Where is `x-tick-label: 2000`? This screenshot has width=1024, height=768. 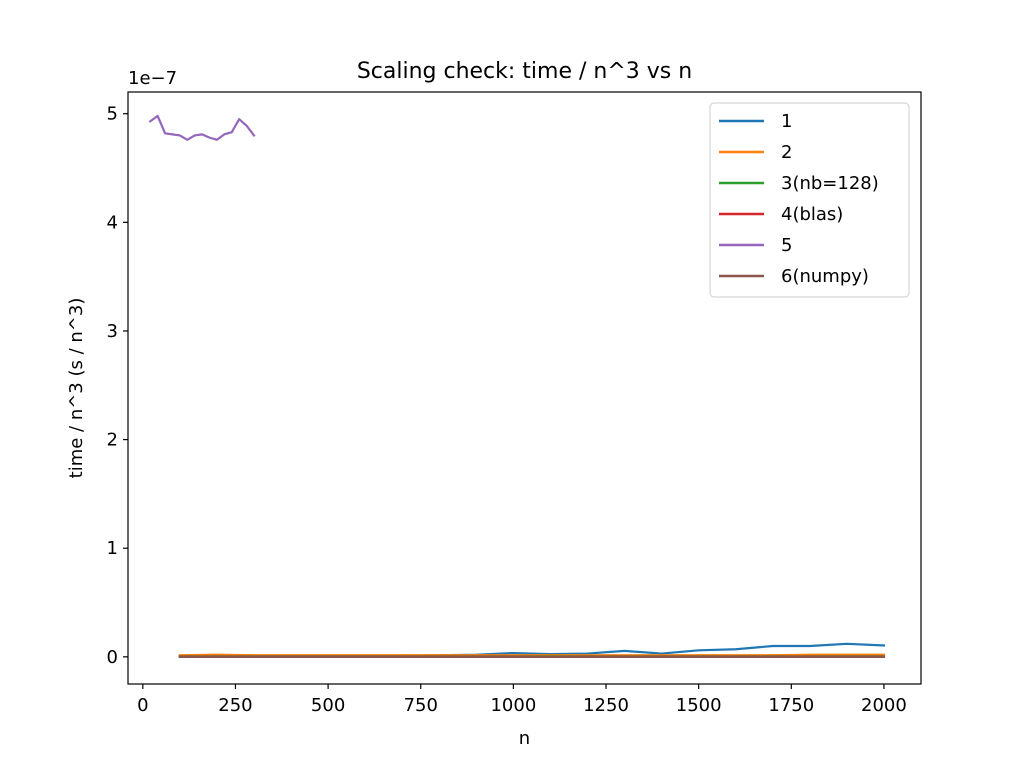
x-tick-label: 2000 is located at coordinates (884, 705).